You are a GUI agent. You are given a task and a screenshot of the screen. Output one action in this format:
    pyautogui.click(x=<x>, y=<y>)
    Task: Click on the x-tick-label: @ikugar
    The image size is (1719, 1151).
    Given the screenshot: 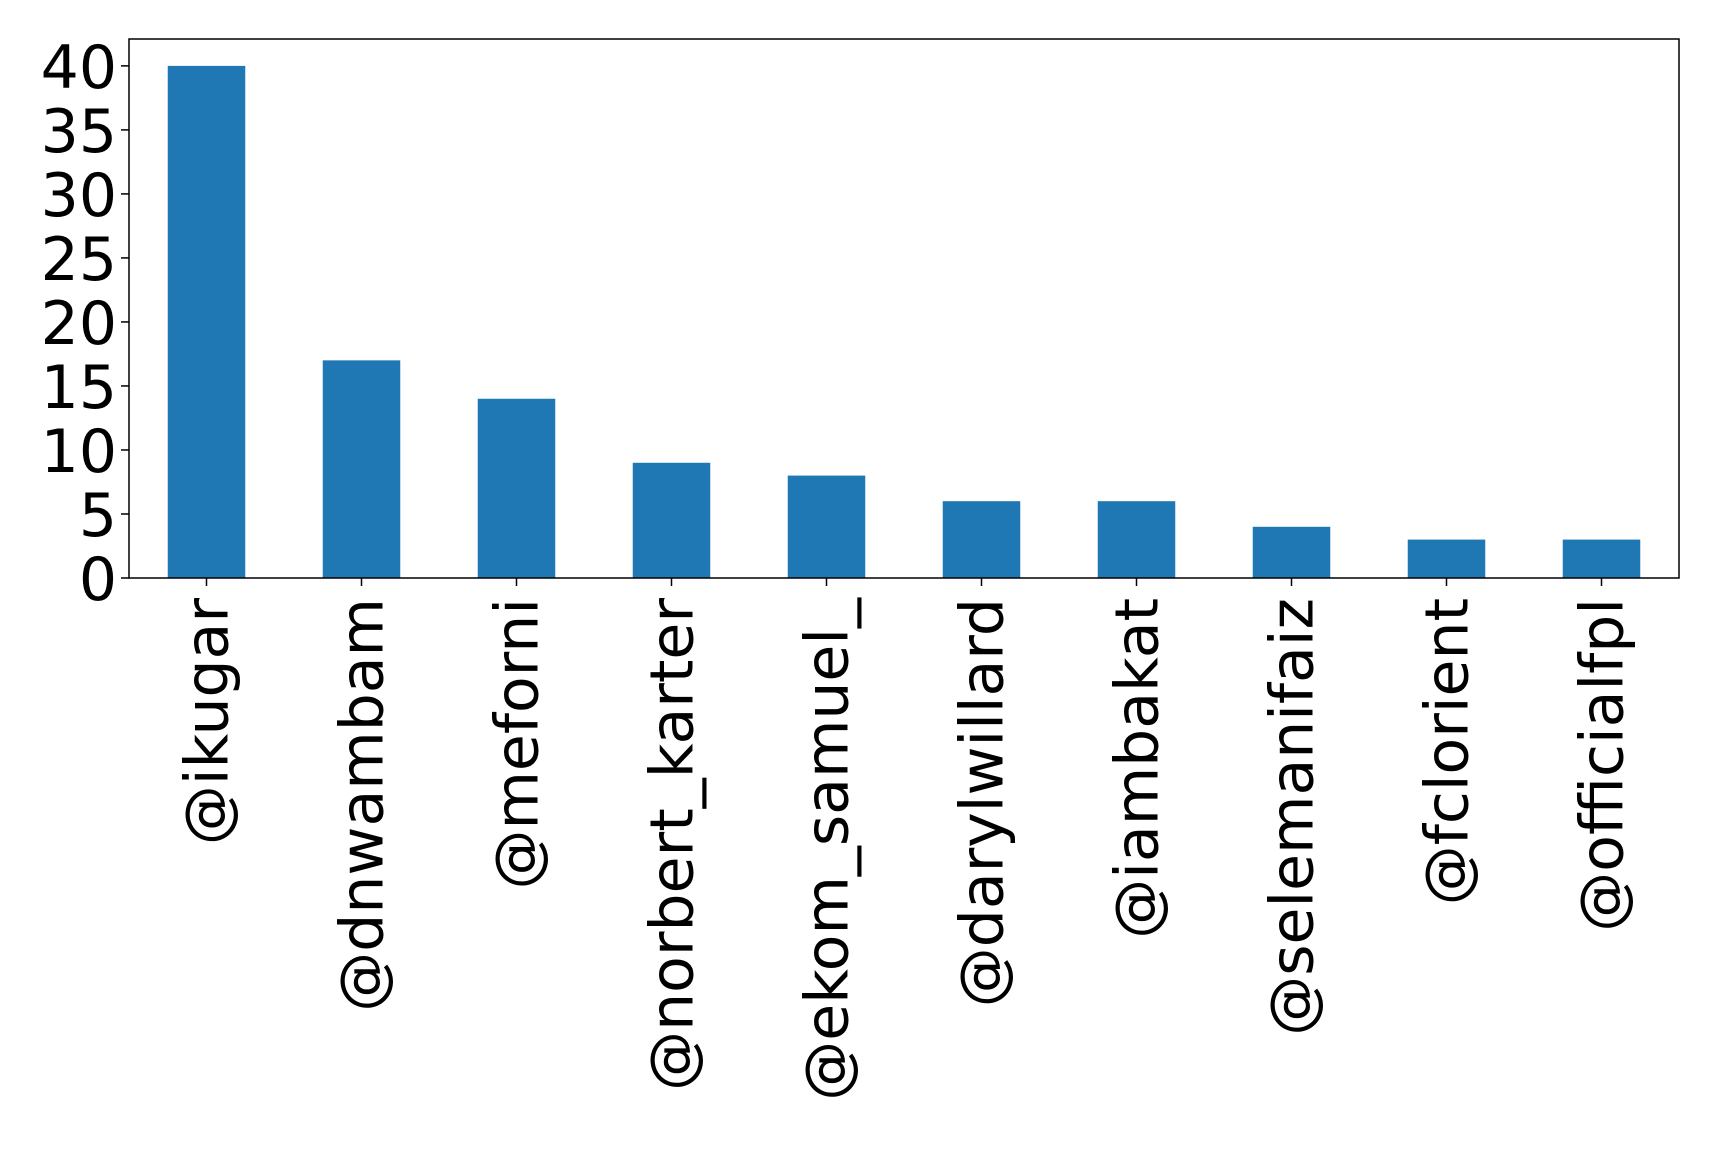 What is the action you would take?
    pyautogui.click(x=208, y=721)
    